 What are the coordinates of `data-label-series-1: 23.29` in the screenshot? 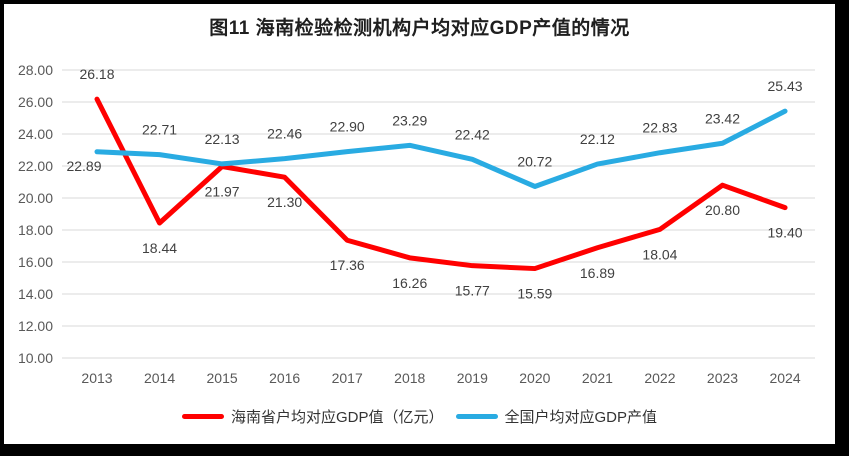 It's located at (409, 120).